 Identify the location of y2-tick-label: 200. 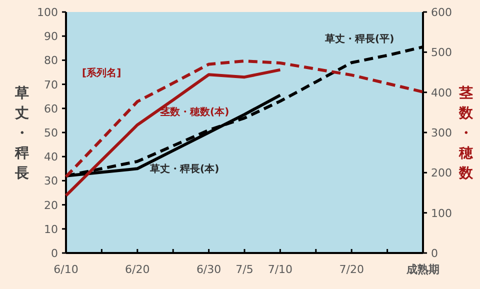
(441, 173).